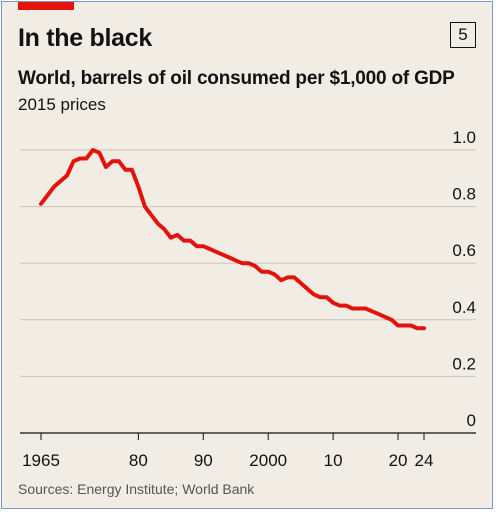 The height and width of the screenshot is (512, 496). What do you see at coordinates (333, 460) in the screenshot?
I see `x-tick-label: 10` at bounding box center [333, 460].